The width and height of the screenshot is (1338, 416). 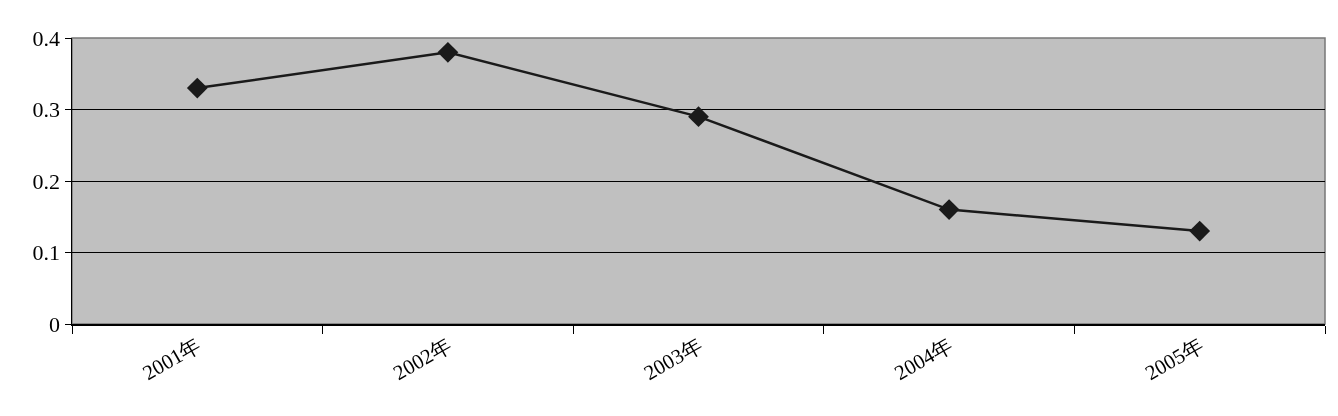 What do you see at coordinates (923, 359) in the screenshot?
I see `x-tick-label: 2004年` at bounding box center [923, 359].